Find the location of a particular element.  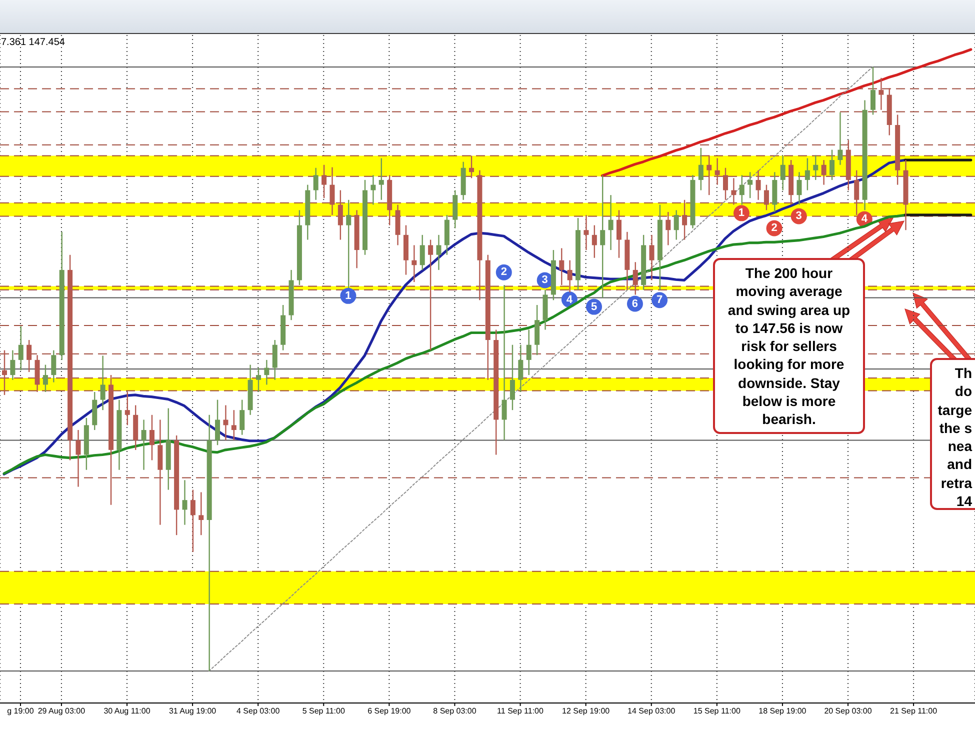

x-tick-label: 5 Sep 11:00 is located at coordinates (324, 711).